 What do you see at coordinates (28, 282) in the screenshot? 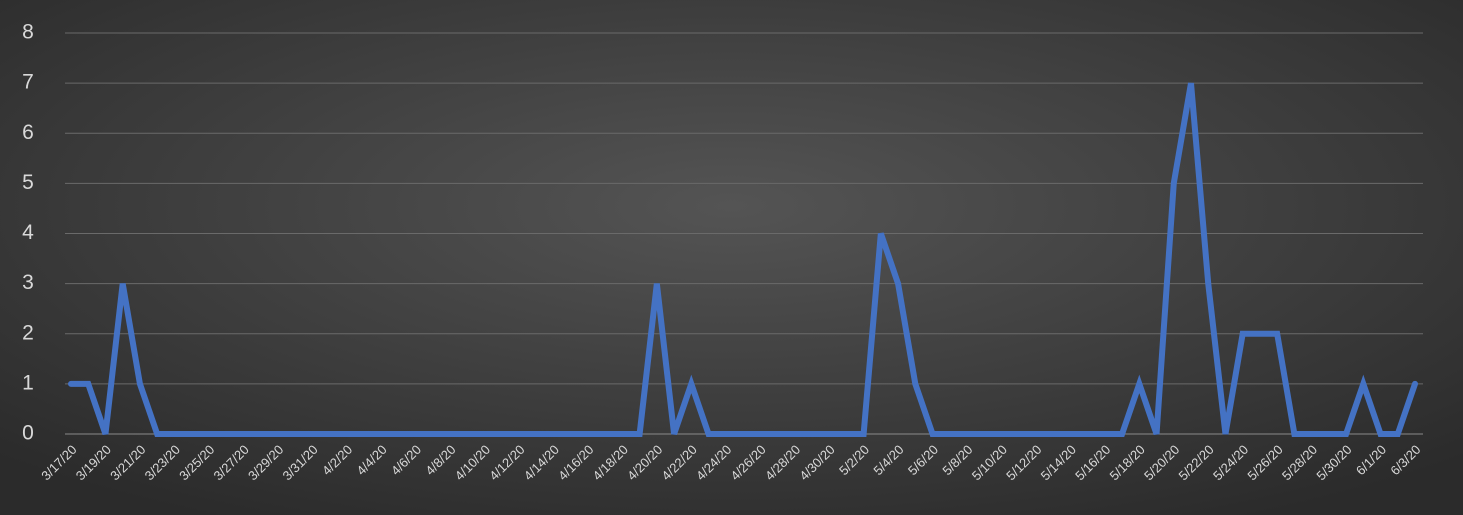
I see `y-tick-label: 3` at bounding box center [28, 282].